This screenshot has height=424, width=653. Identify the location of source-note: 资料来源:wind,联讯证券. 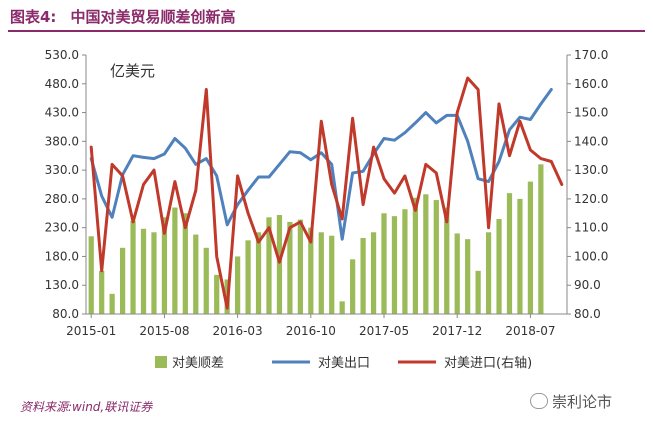
(86, 407).